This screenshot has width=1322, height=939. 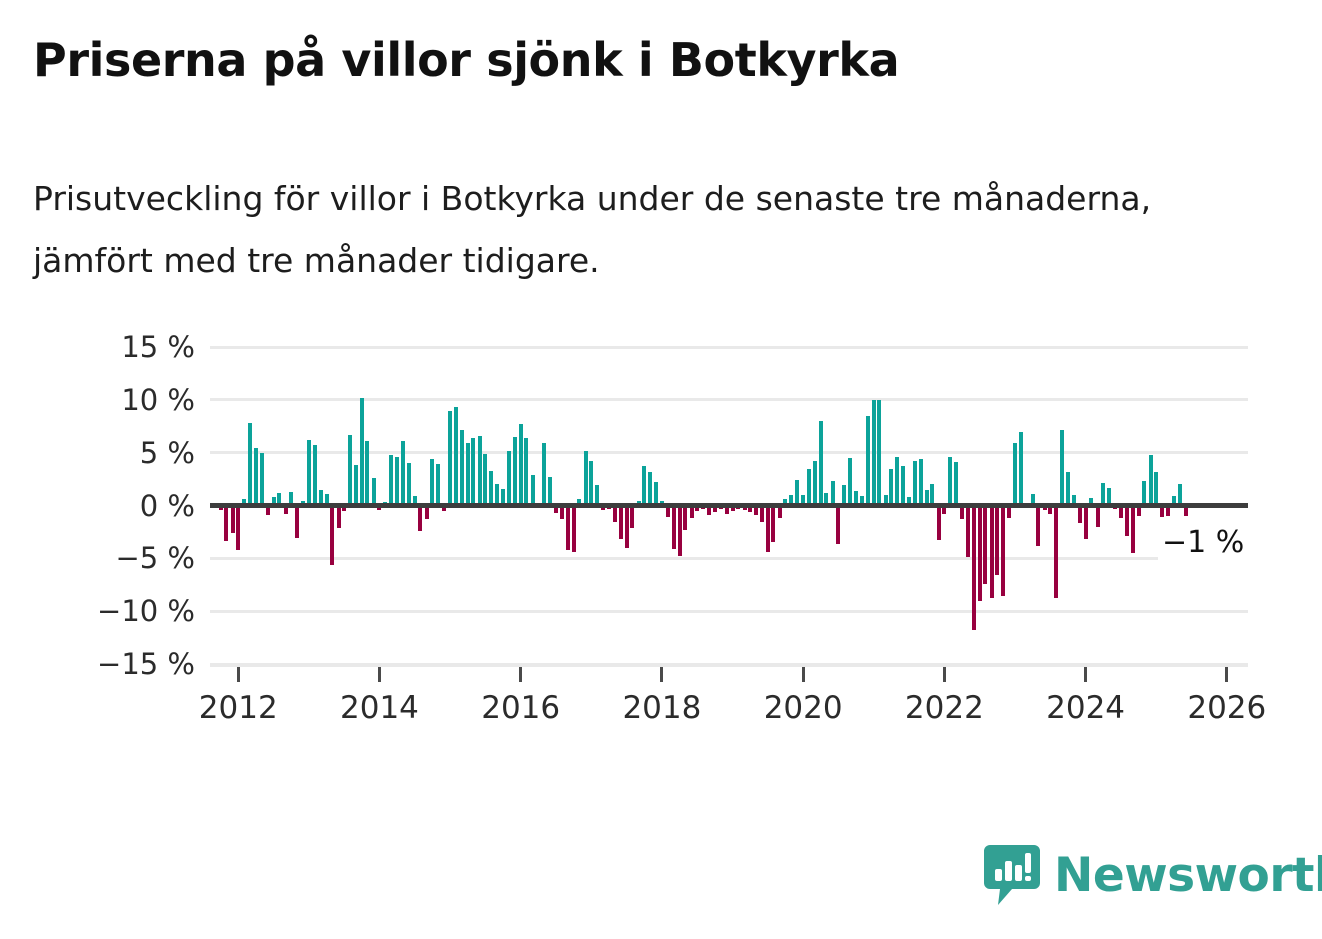 I want to click on y-axis-tick-label: −5 %, so click(x=155, y=558).